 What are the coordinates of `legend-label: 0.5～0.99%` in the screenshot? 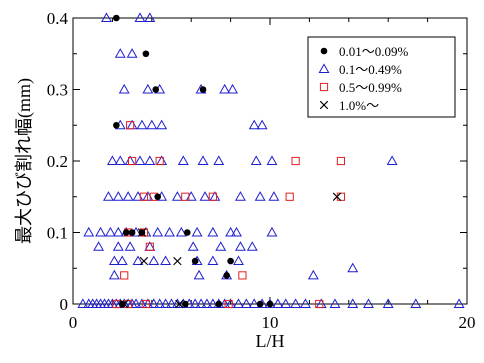 It's located at (370, 87).